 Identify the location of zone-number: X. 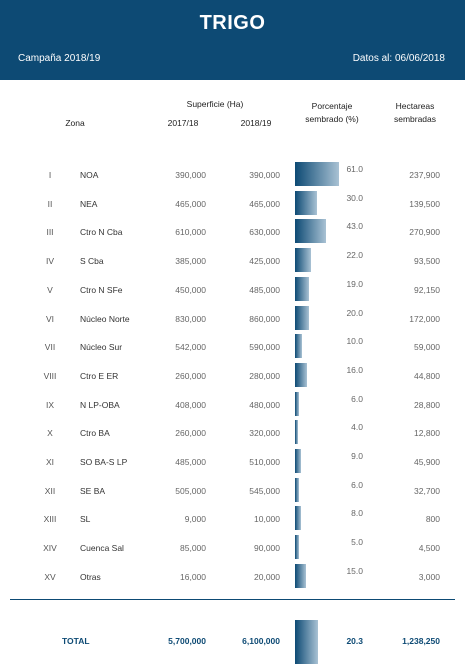
(50, 433).